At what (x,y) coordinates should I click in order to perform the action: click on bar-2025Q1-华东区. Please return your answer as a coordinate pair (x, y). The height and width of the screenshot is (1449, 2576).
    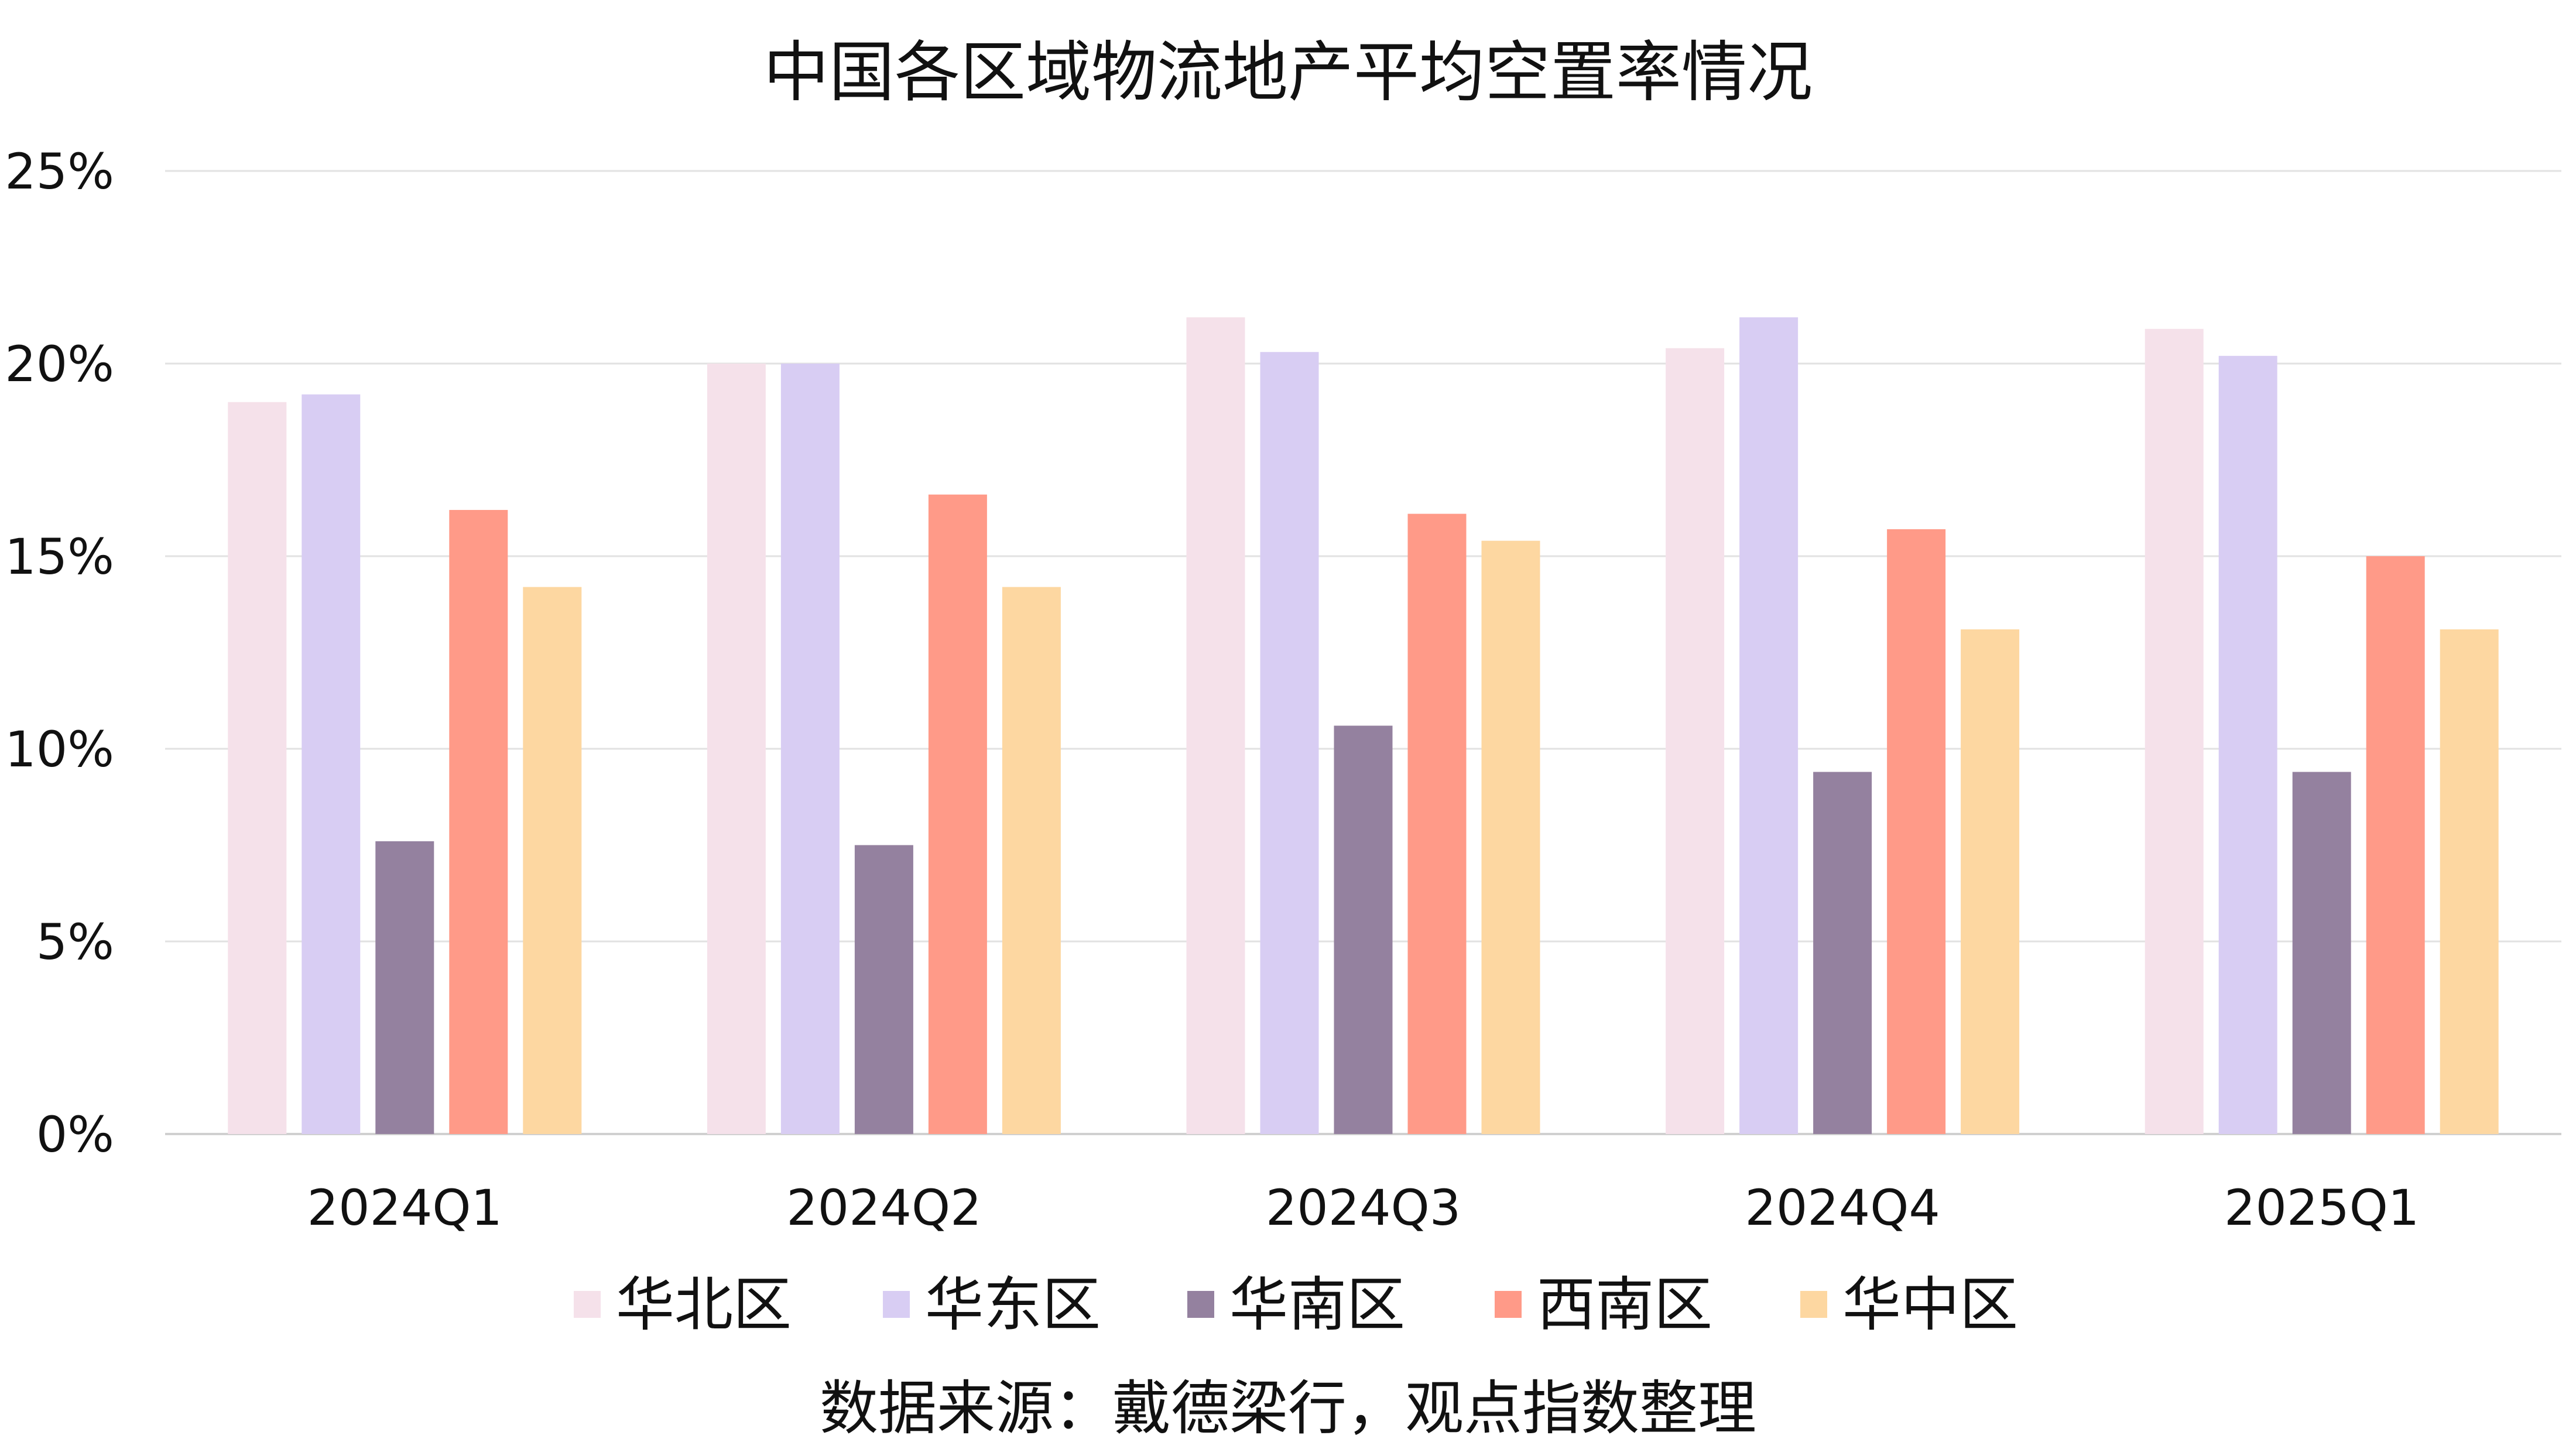
    Looking at the image, I should click on (2247, 744).